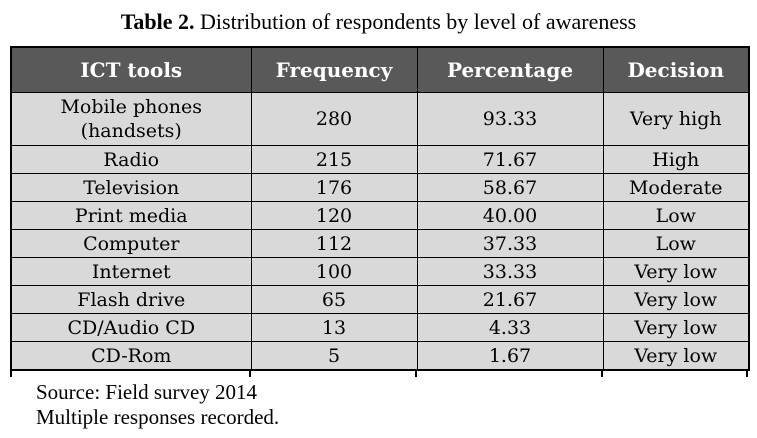 Image resolution: width=757 pixels, height=438 pixels. I want to click on cell-tool: Computer, so click(131, 243).